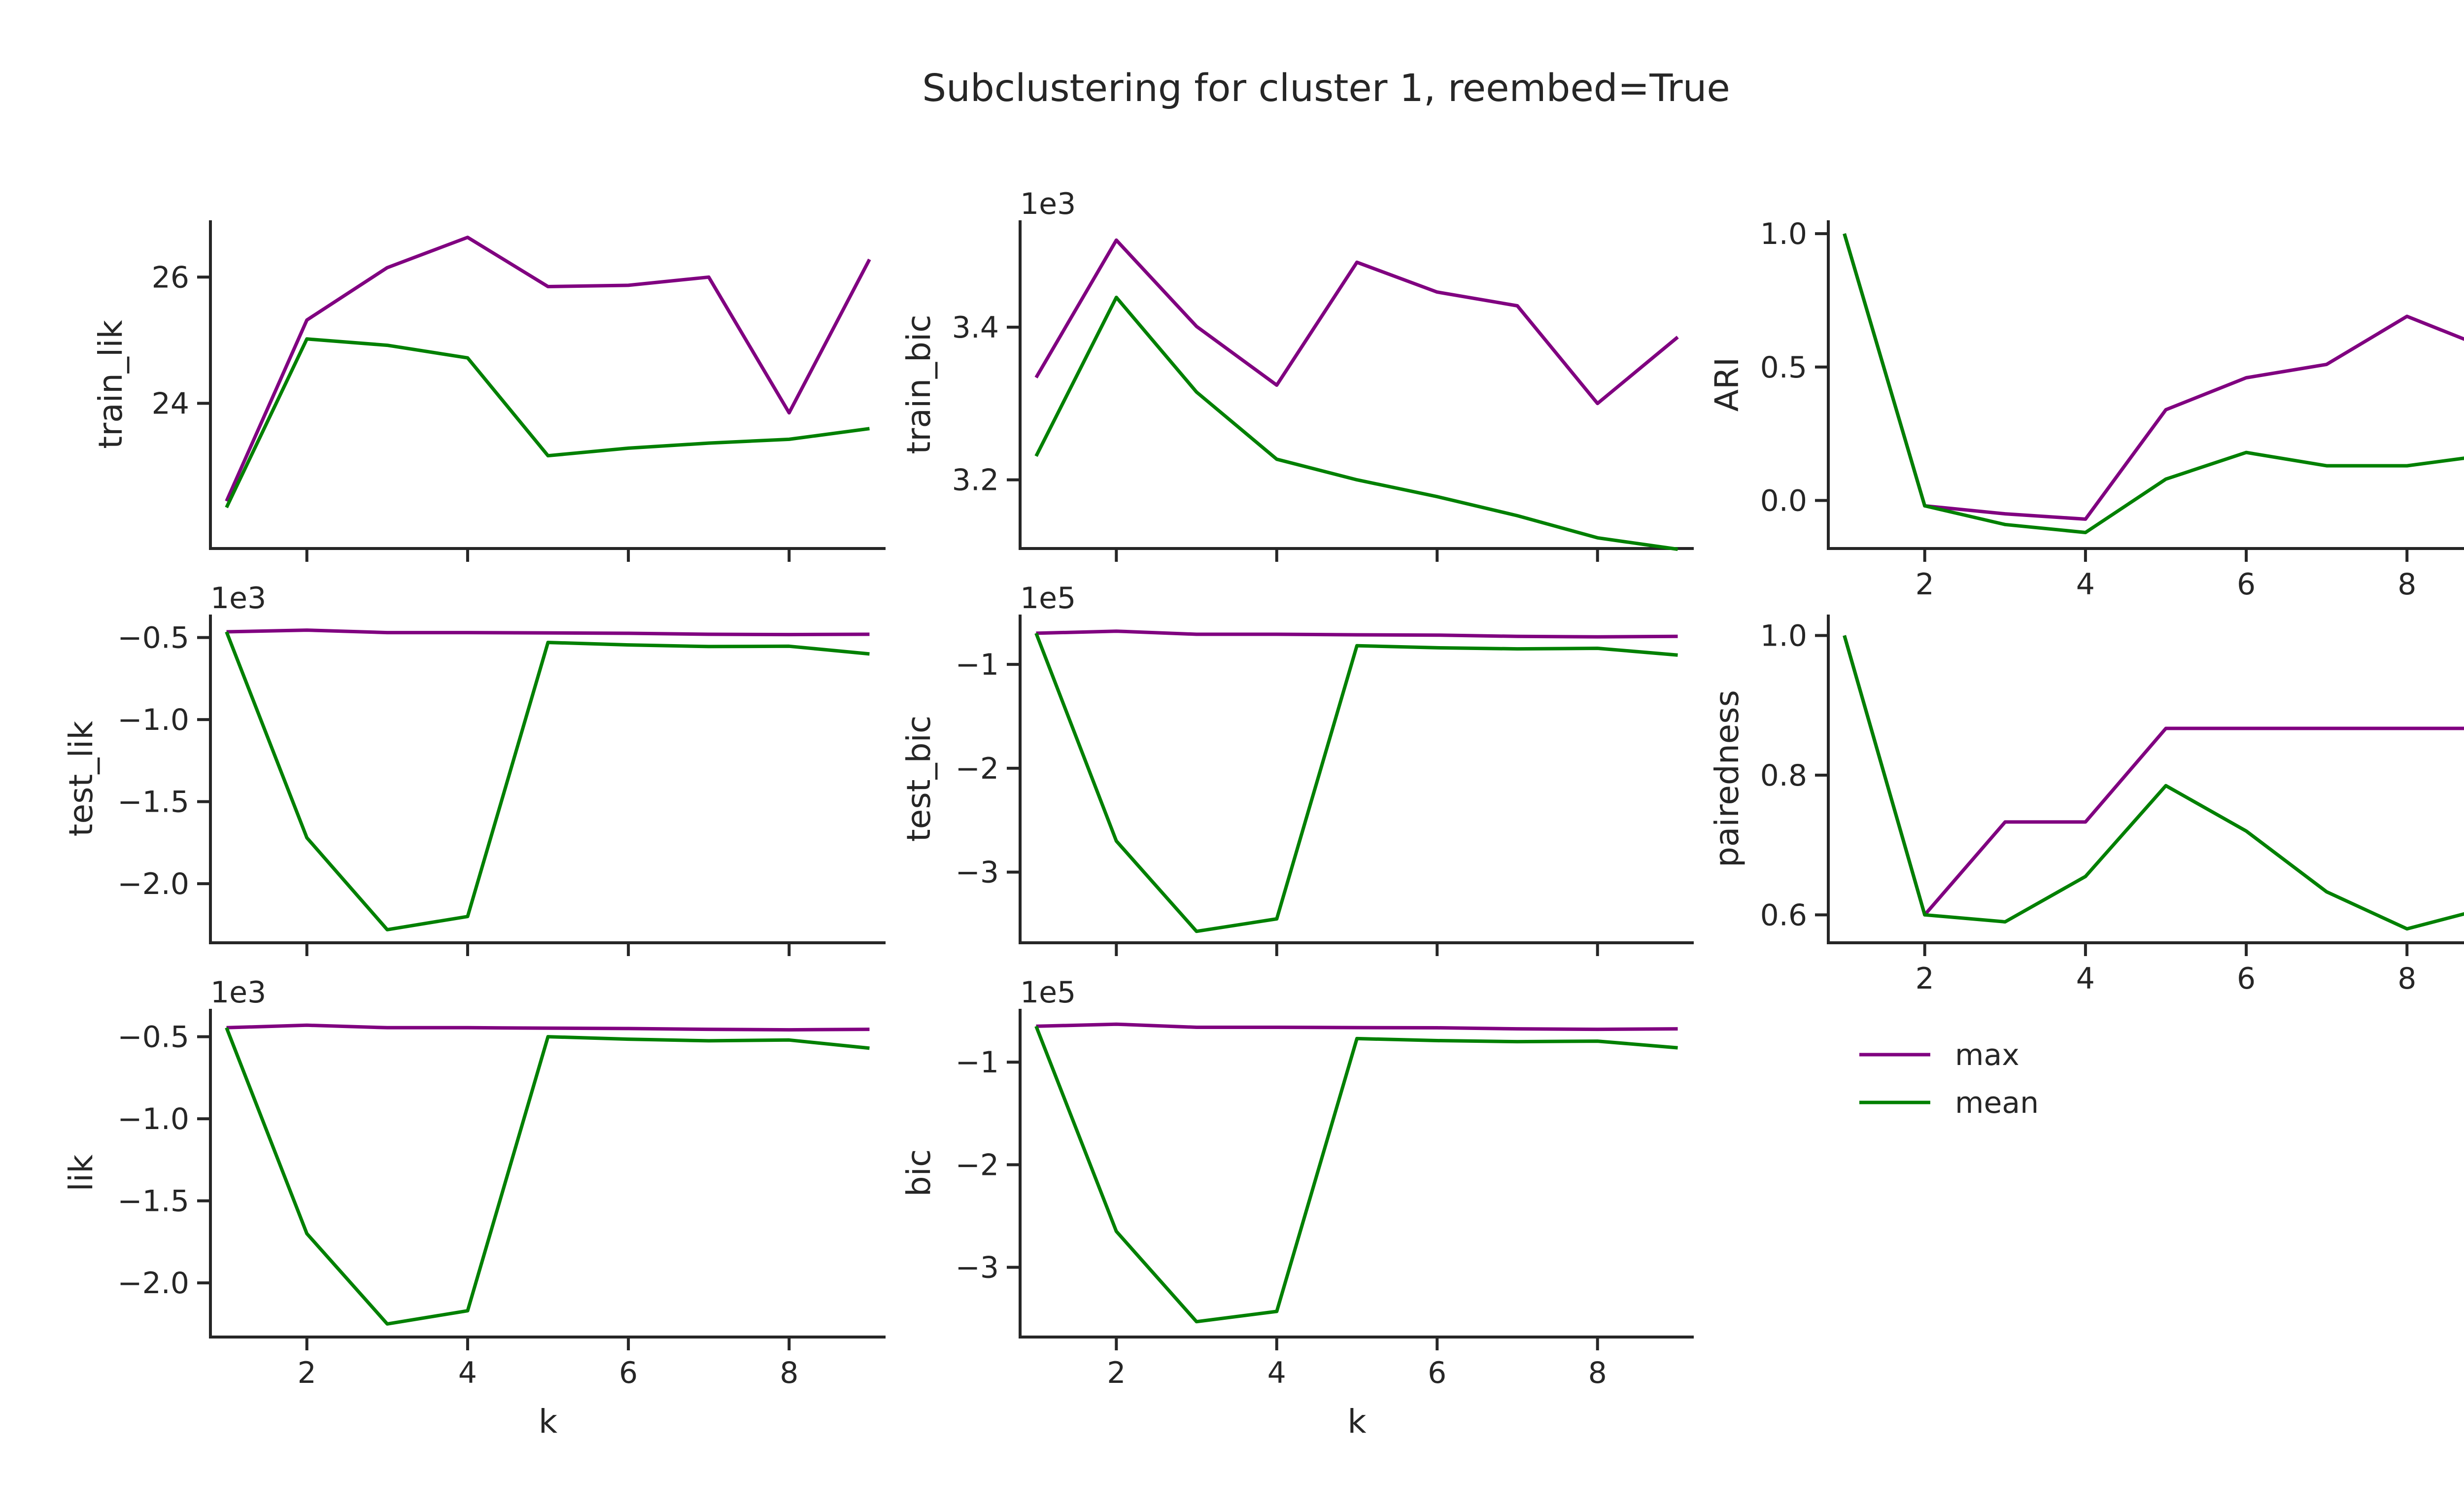 The image size is (2464, 1511). What do you see at coordinates (919, 779) in the screenshot?
I see `y-axis-label: test_bic` at bounding box center [919, 779].